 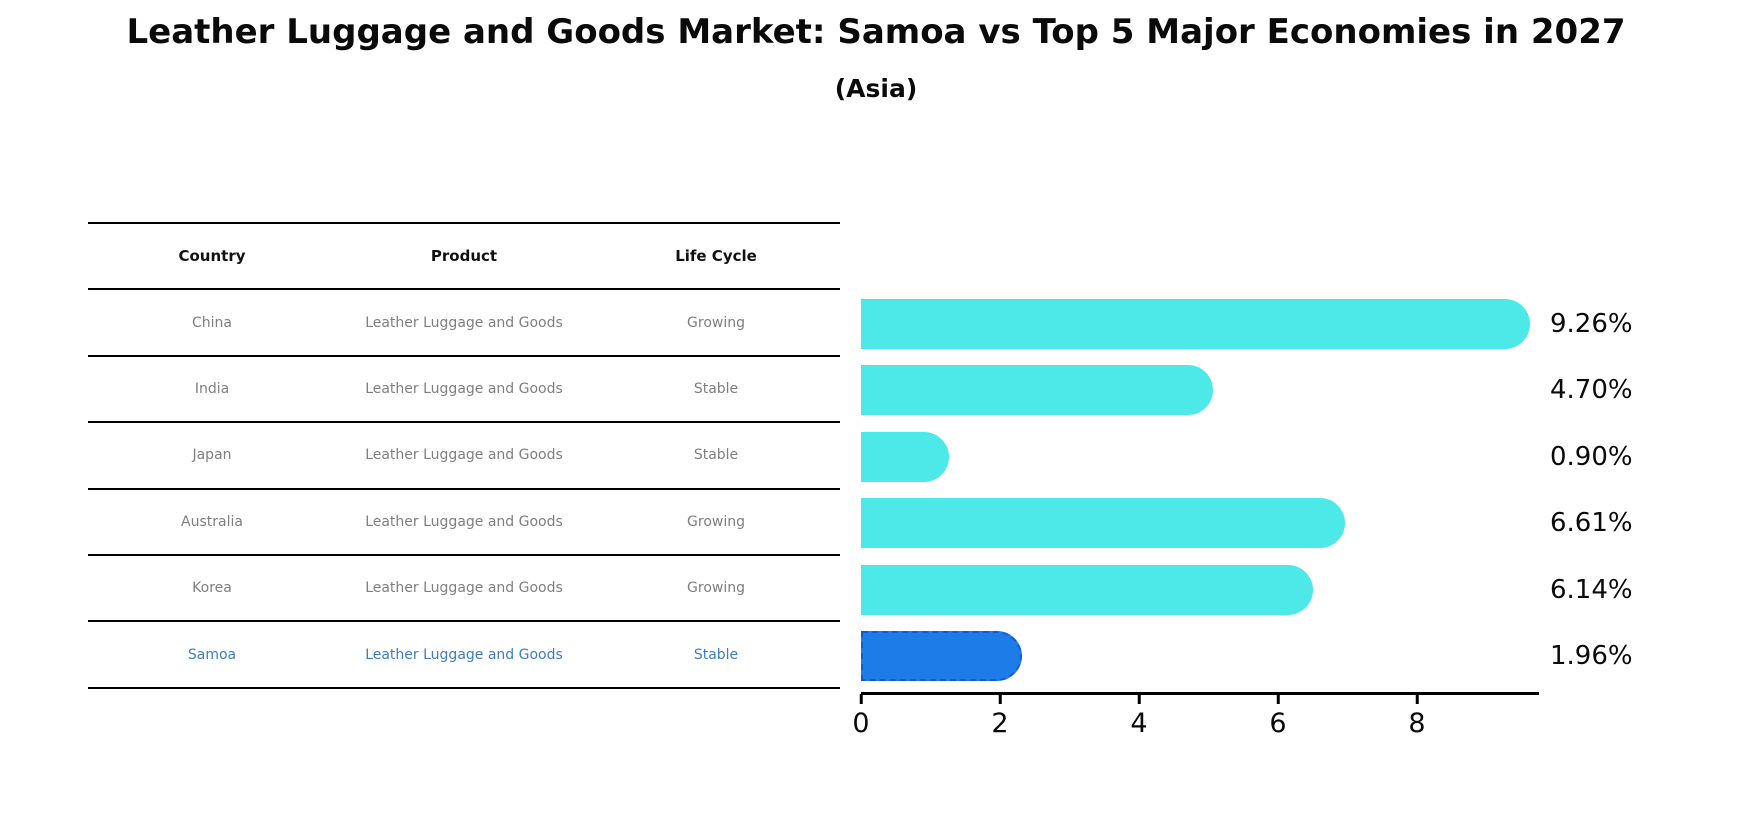 I want to click on column-header-life-cycle: Life Cycle, so click(x=716, y=256).